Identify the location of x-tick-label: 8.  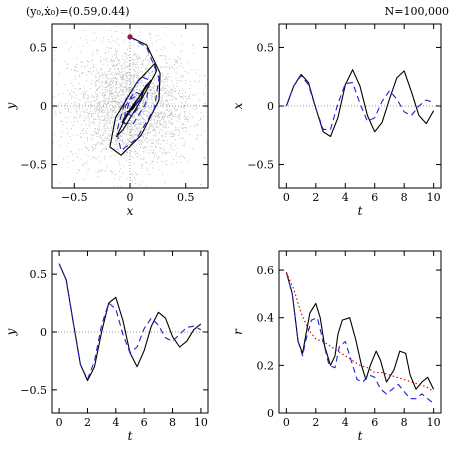
(404, 422).